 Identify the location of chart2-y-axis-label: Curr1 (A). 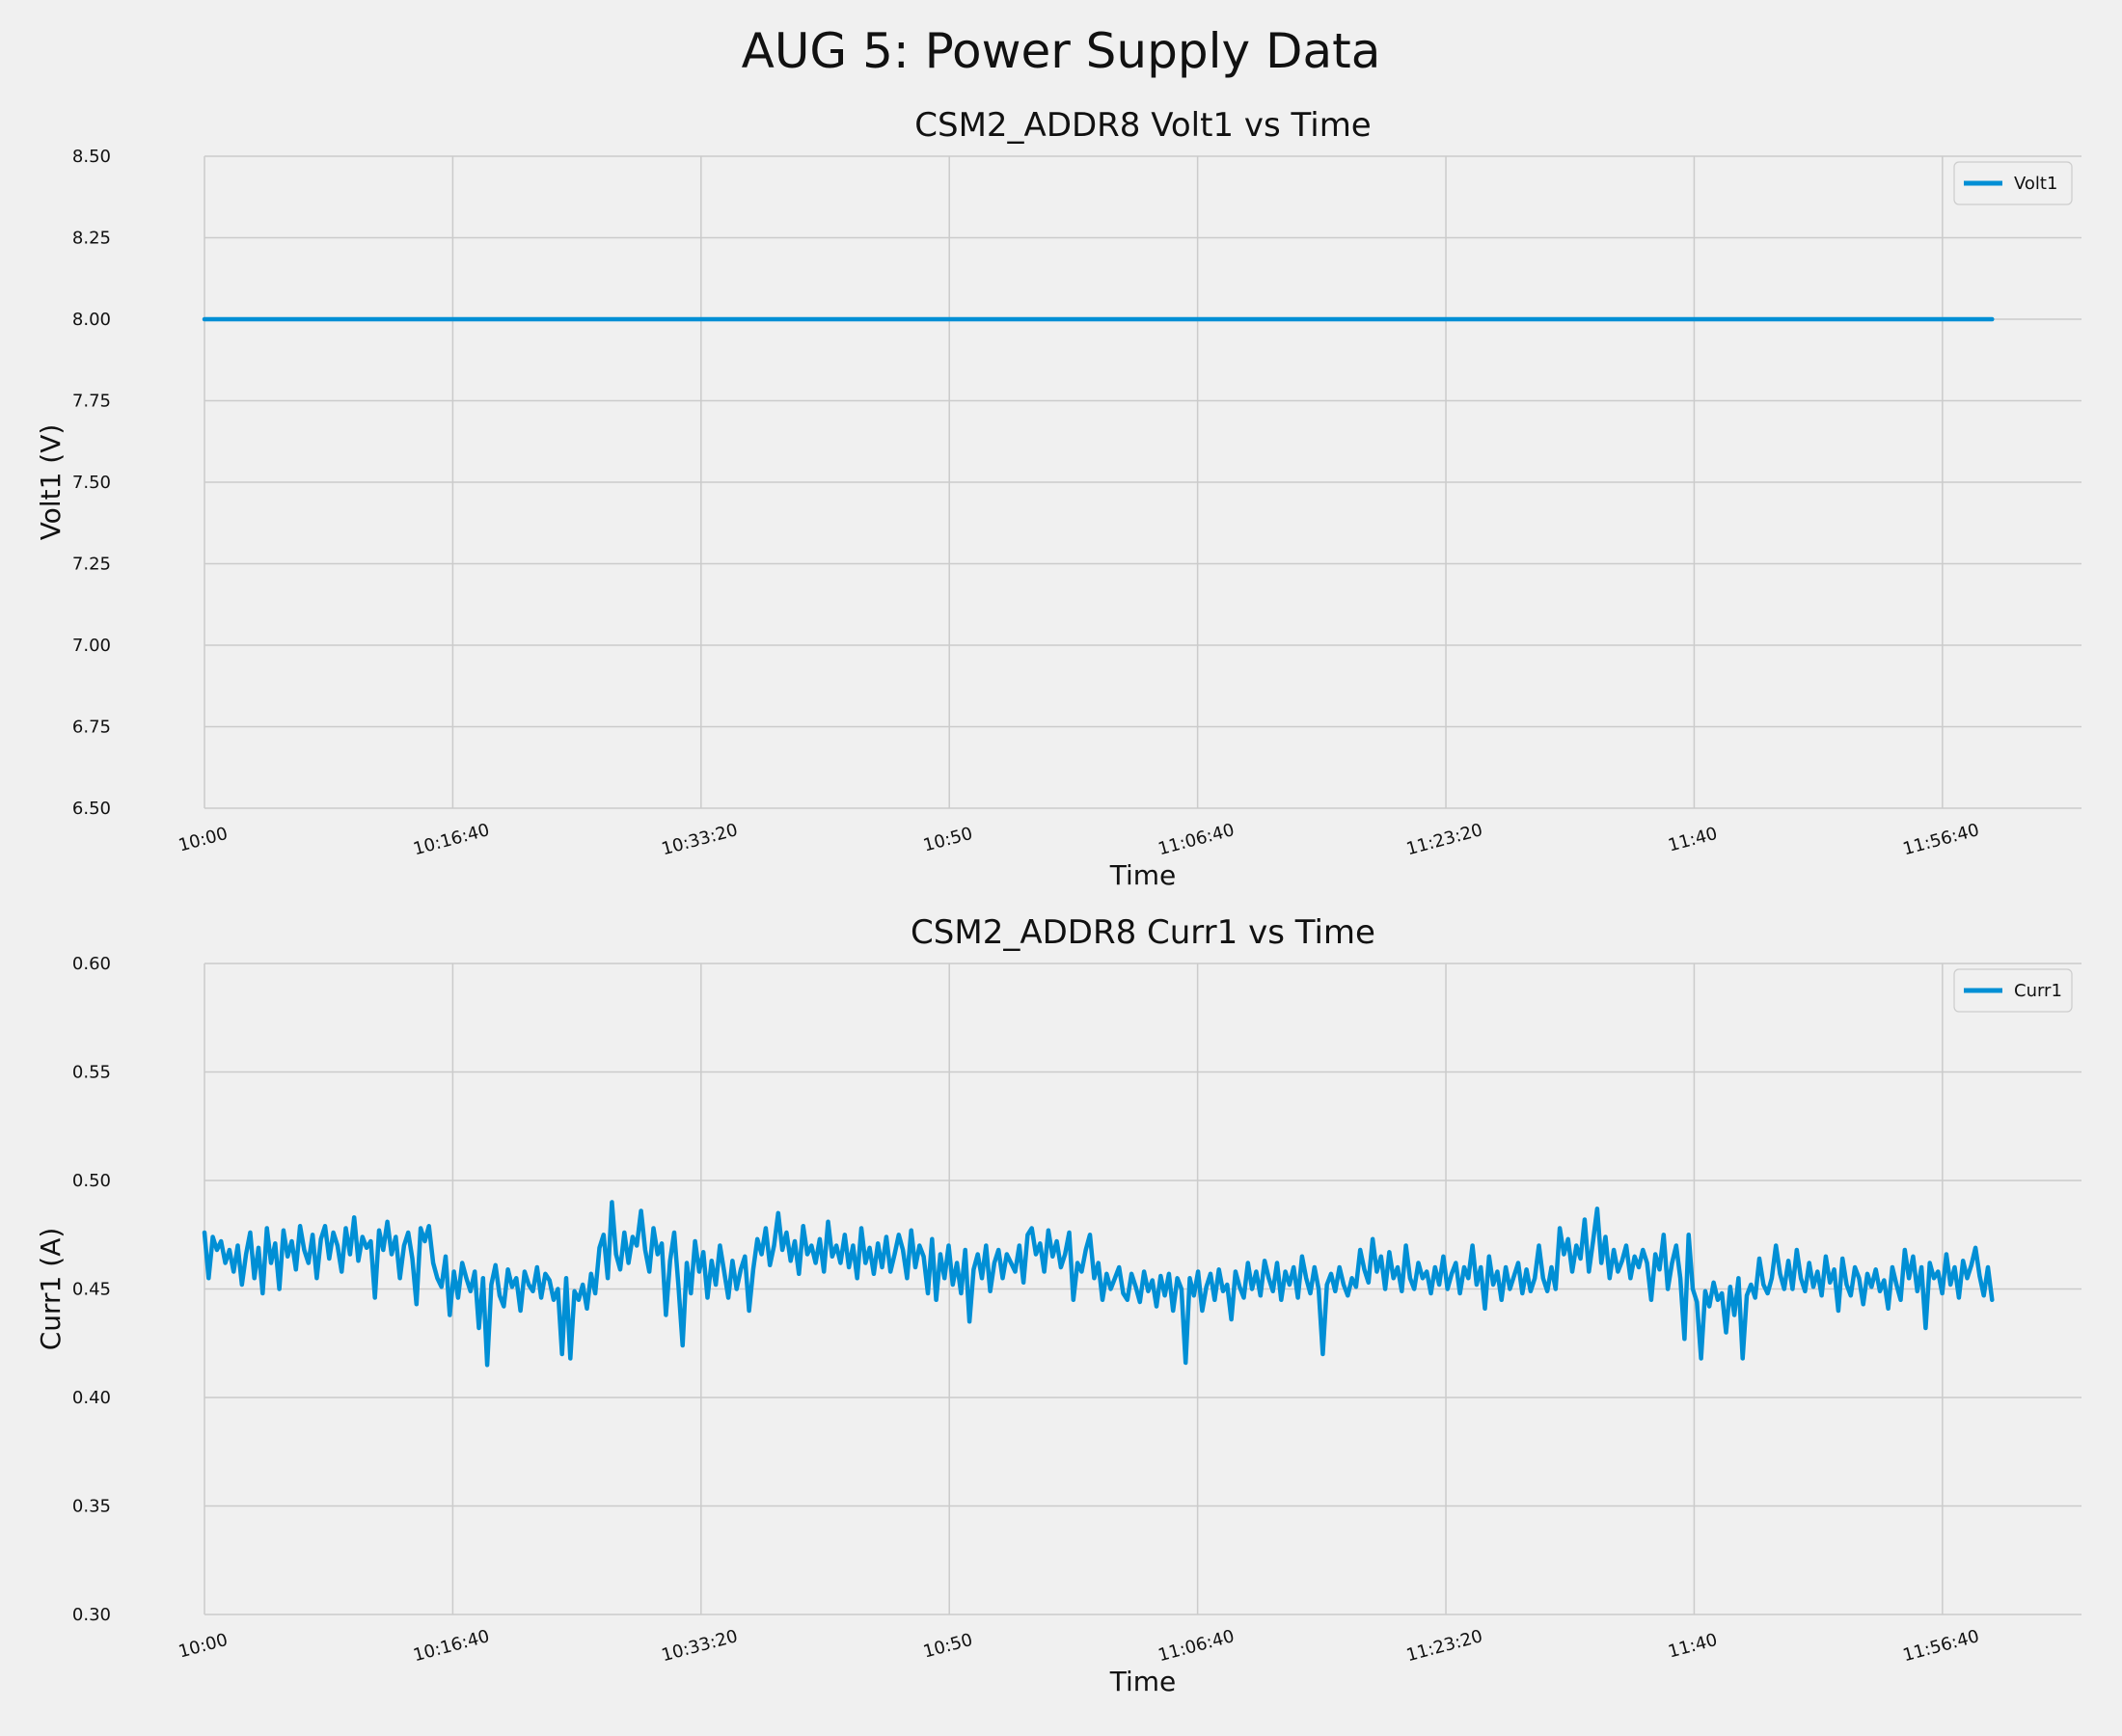
(51, 1289).